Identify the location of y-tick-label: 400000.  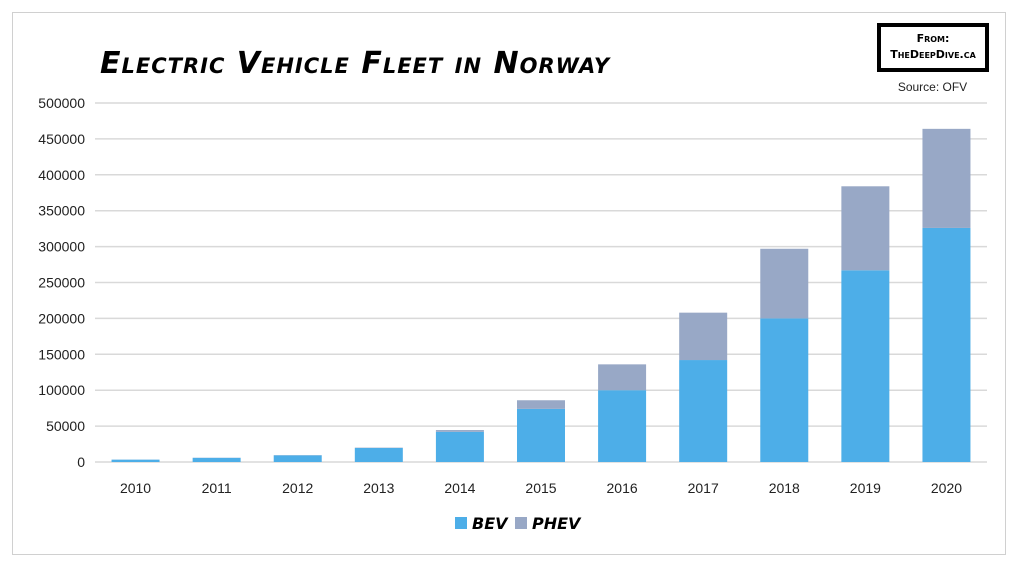
(61, 175).